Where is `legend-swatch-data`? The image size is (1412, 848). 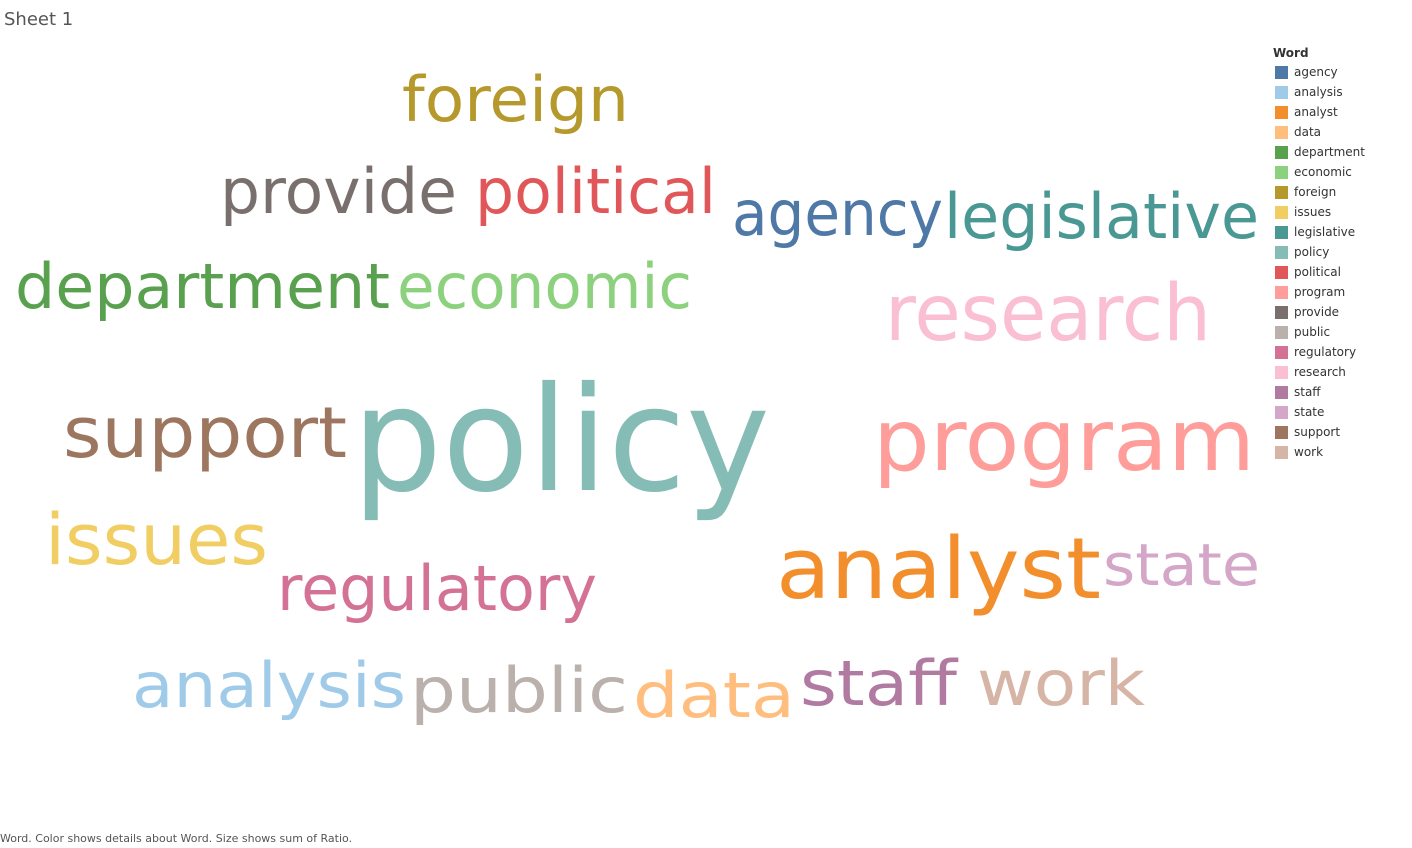
legend-swatch-data is located at coordinates (1281, 132).